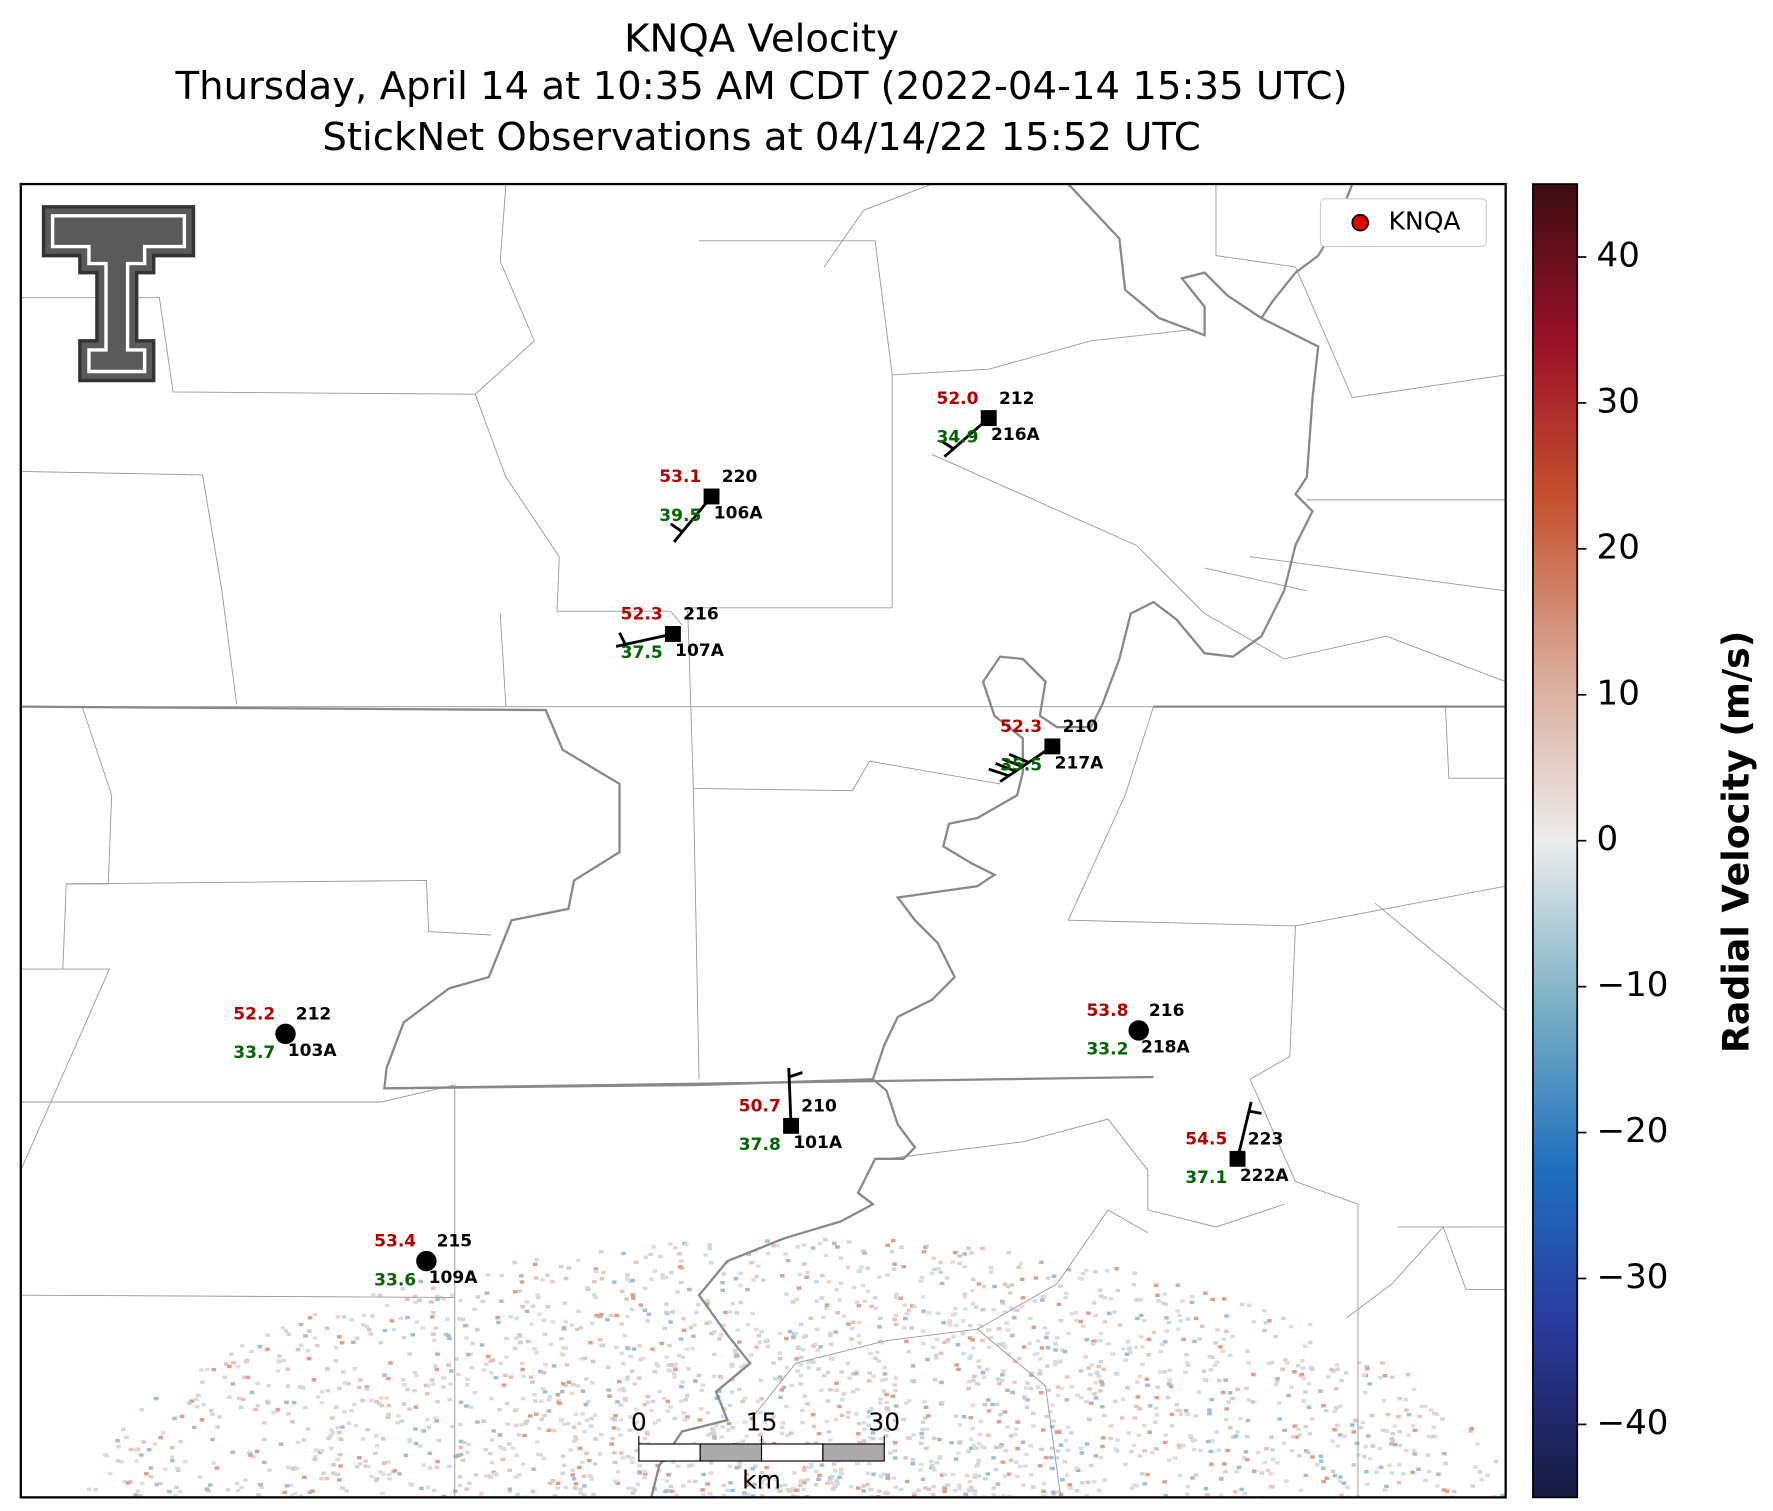 The height and width of the screenshot is (1511, 1773). Describe the element at coordinates (1608, 839) in the screenshot. I see `colorbar-tick-label: 0` at that location.